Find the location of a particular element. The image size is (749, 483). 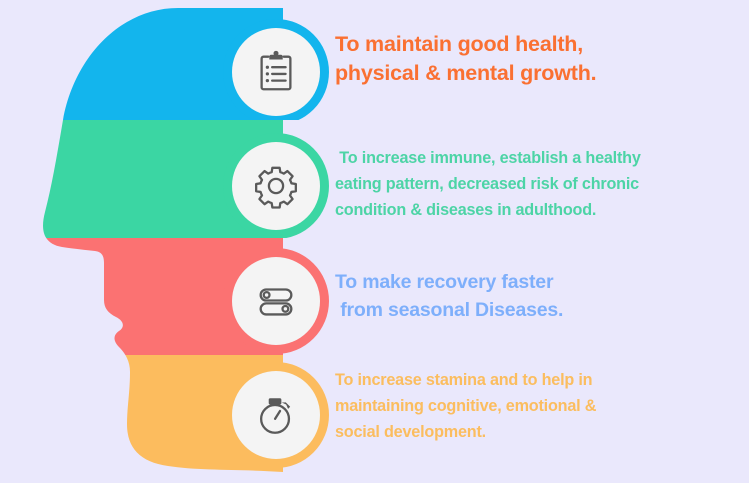

icon-circles is located at coordinates (276, 243).